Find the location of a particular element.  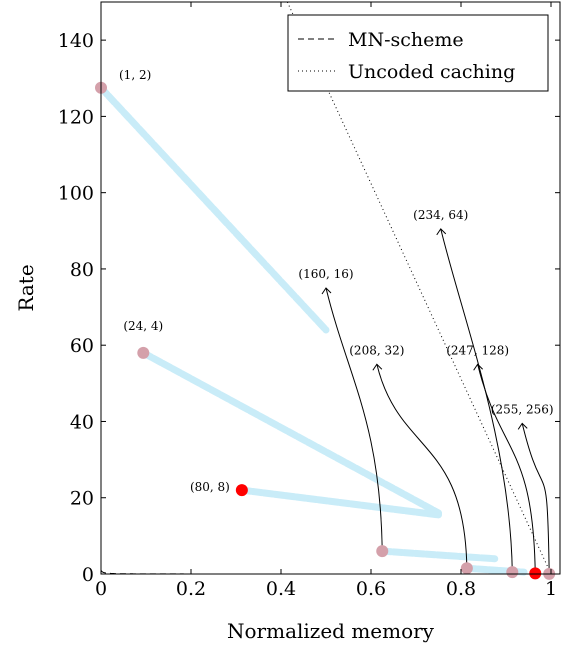

legend-box is located at coordinates (418, 53).